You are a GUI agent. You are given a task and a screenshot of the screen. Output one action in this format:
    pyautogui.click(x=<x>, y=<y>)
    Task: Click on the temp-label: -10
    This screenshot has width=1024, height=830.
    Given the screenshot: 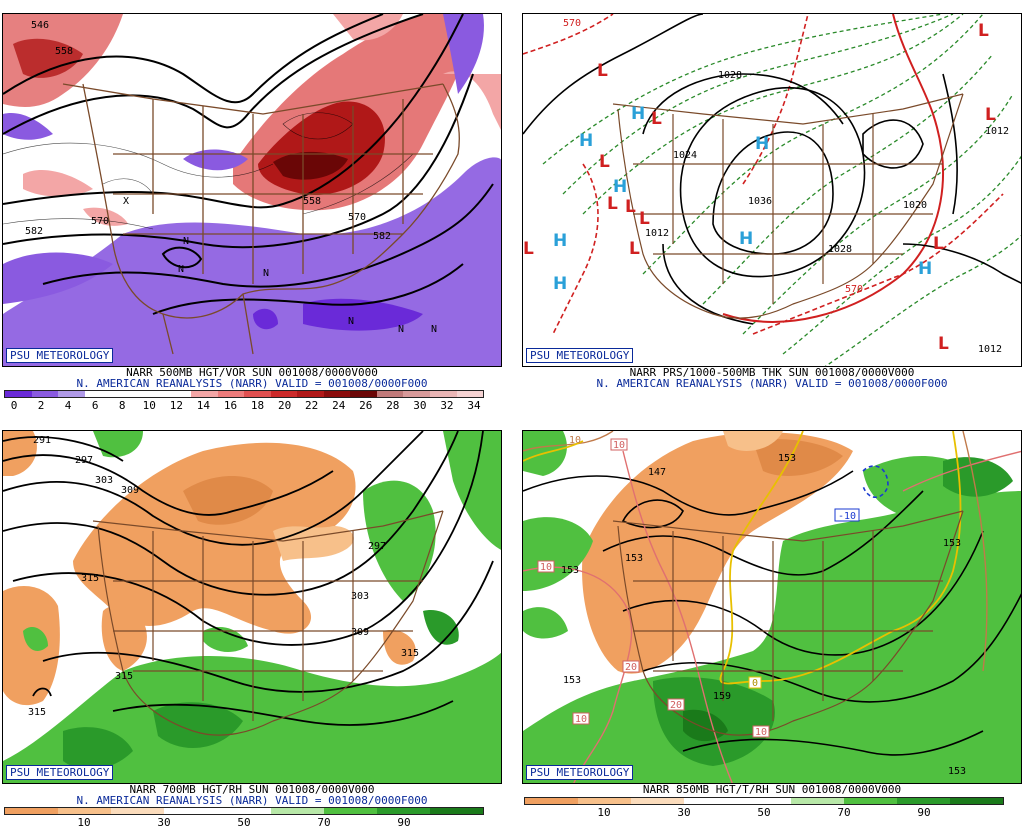 What is the action you would take?
    pyautogui.click(x=847, y=516)
    